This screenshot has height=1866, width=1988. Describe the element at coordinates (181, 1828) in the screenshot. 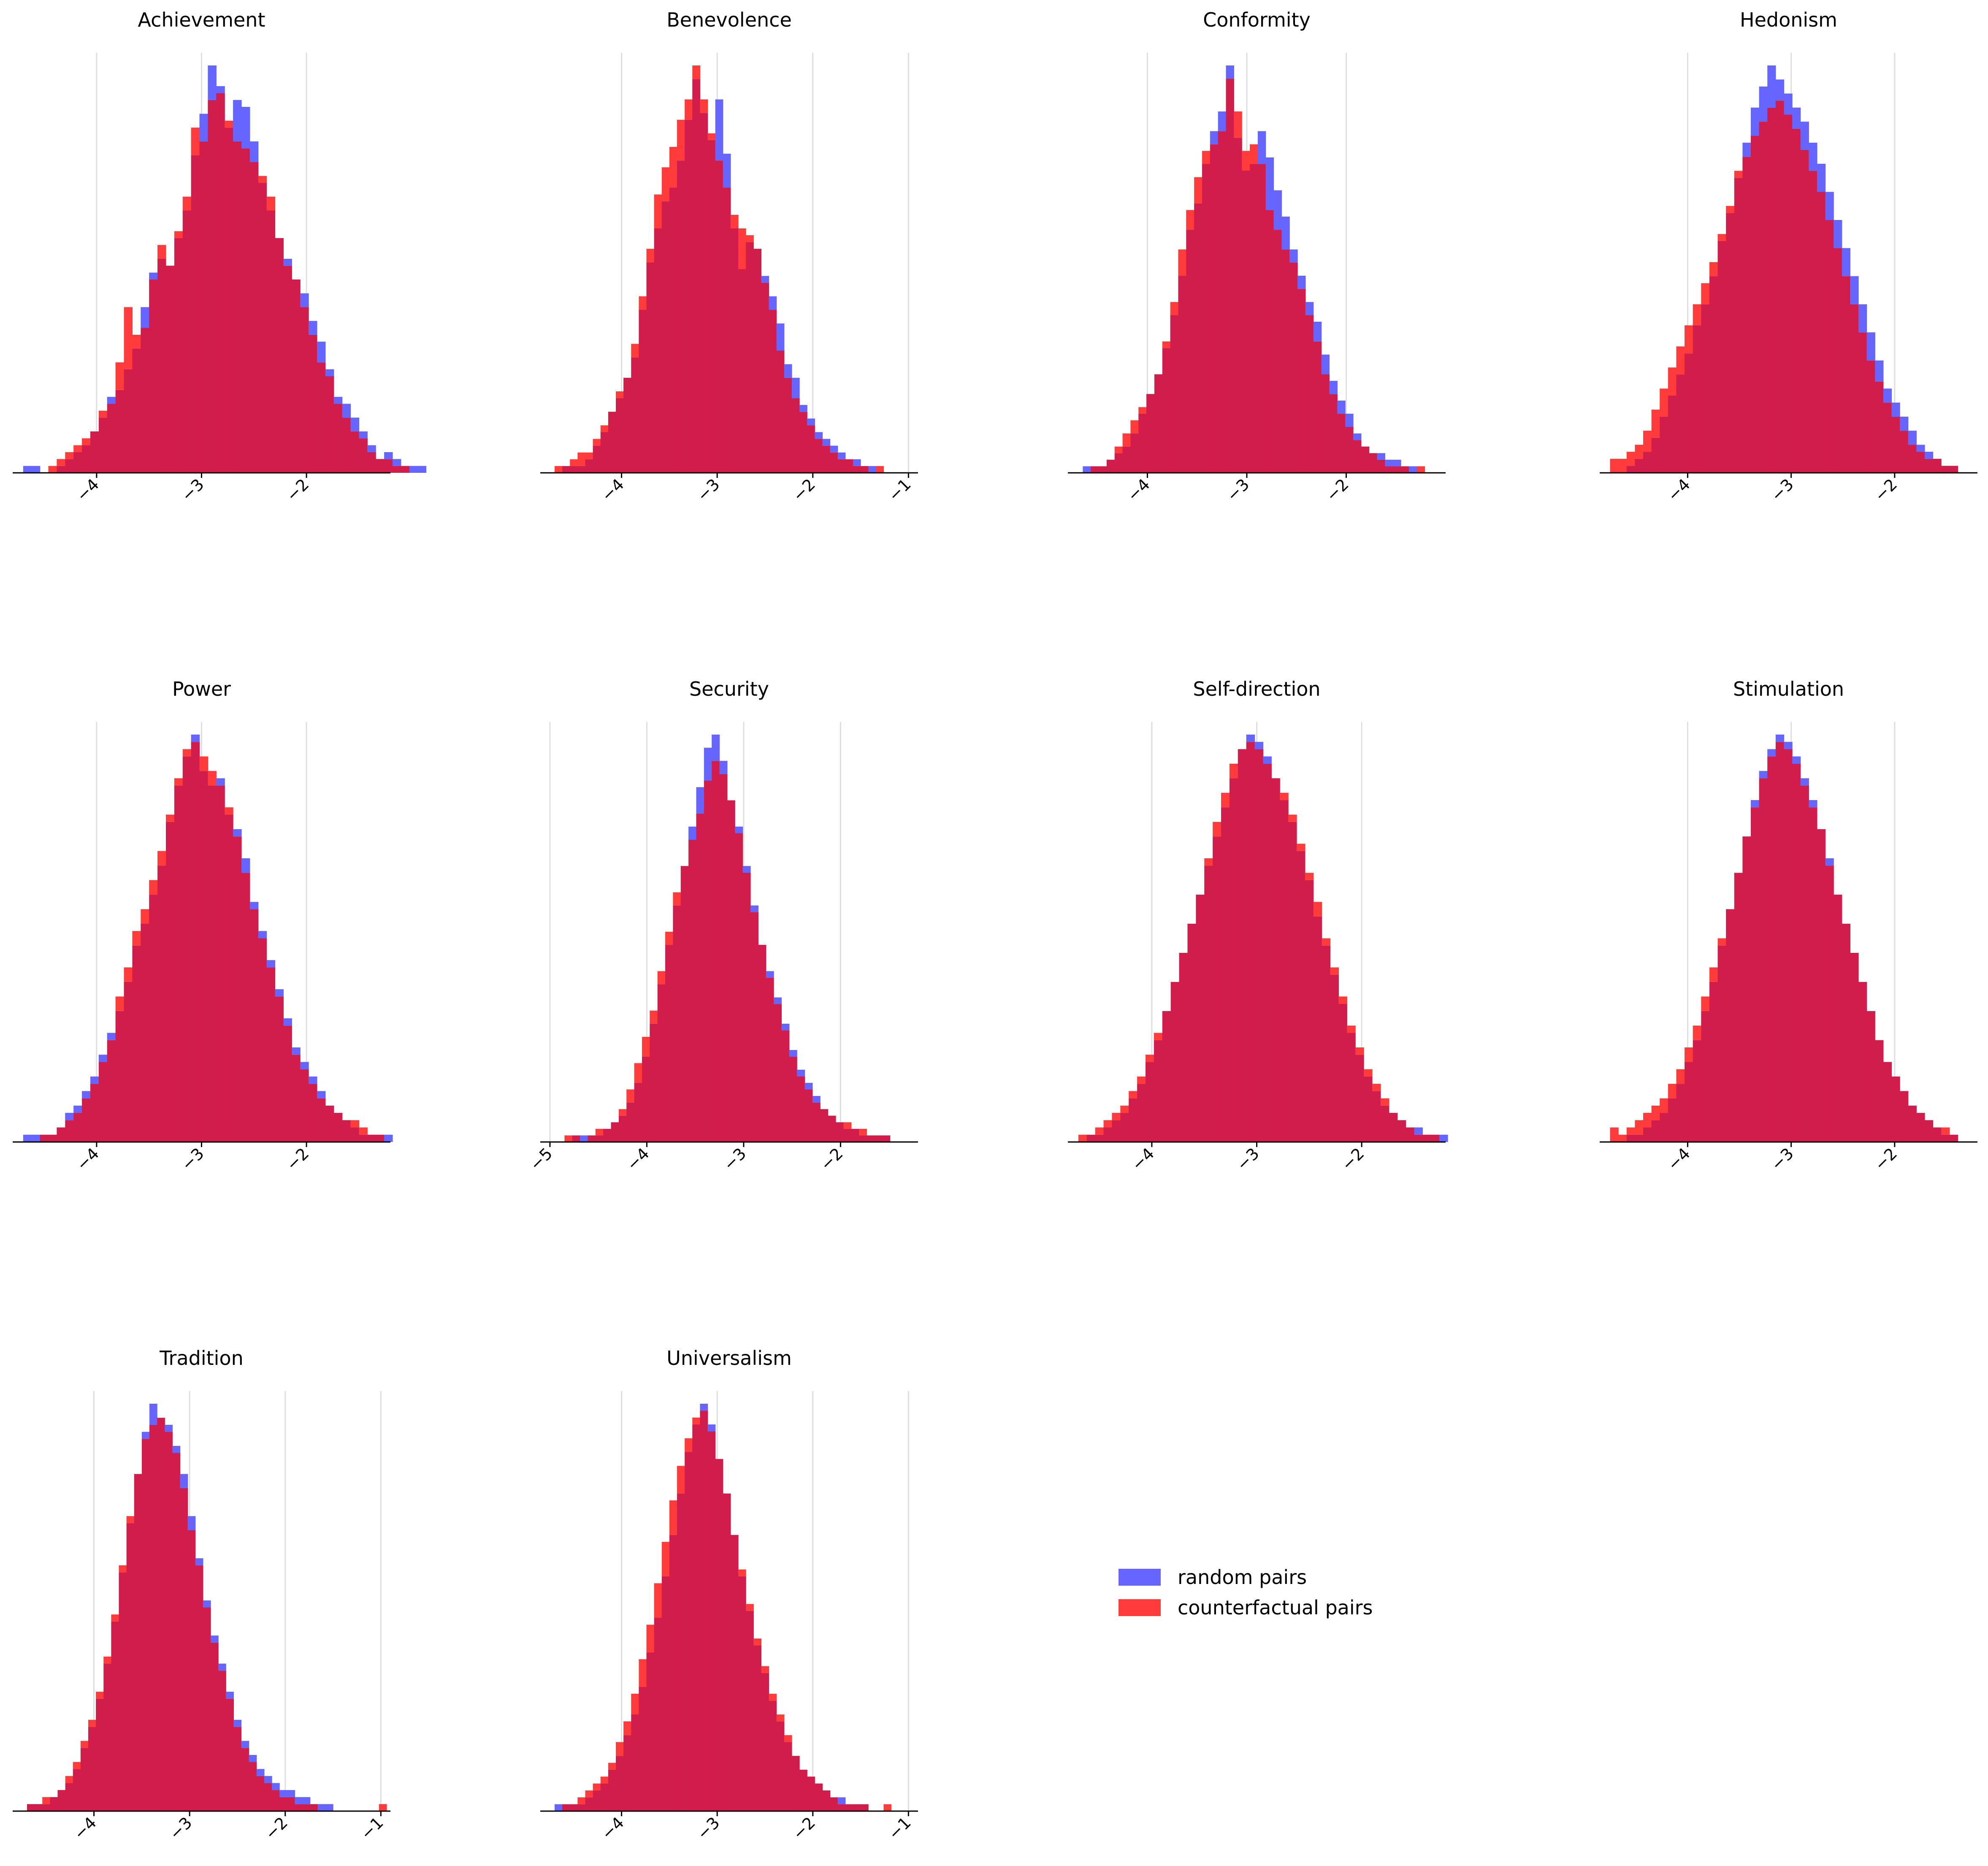

I see `x-tick-label: −3` at that location.